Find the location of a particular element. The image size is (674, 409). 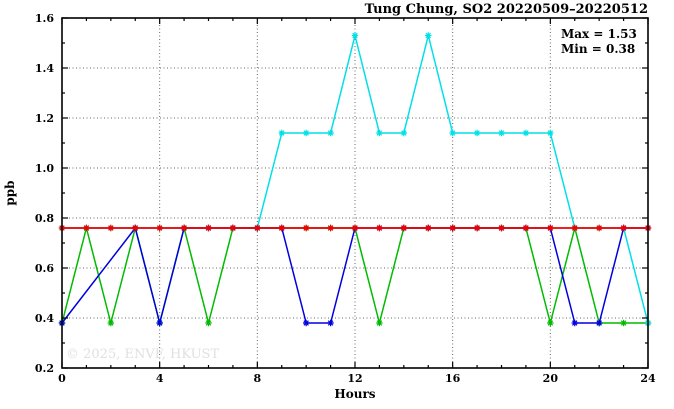

y-tick-label: 0.4 is located at coordinates (44, 318).